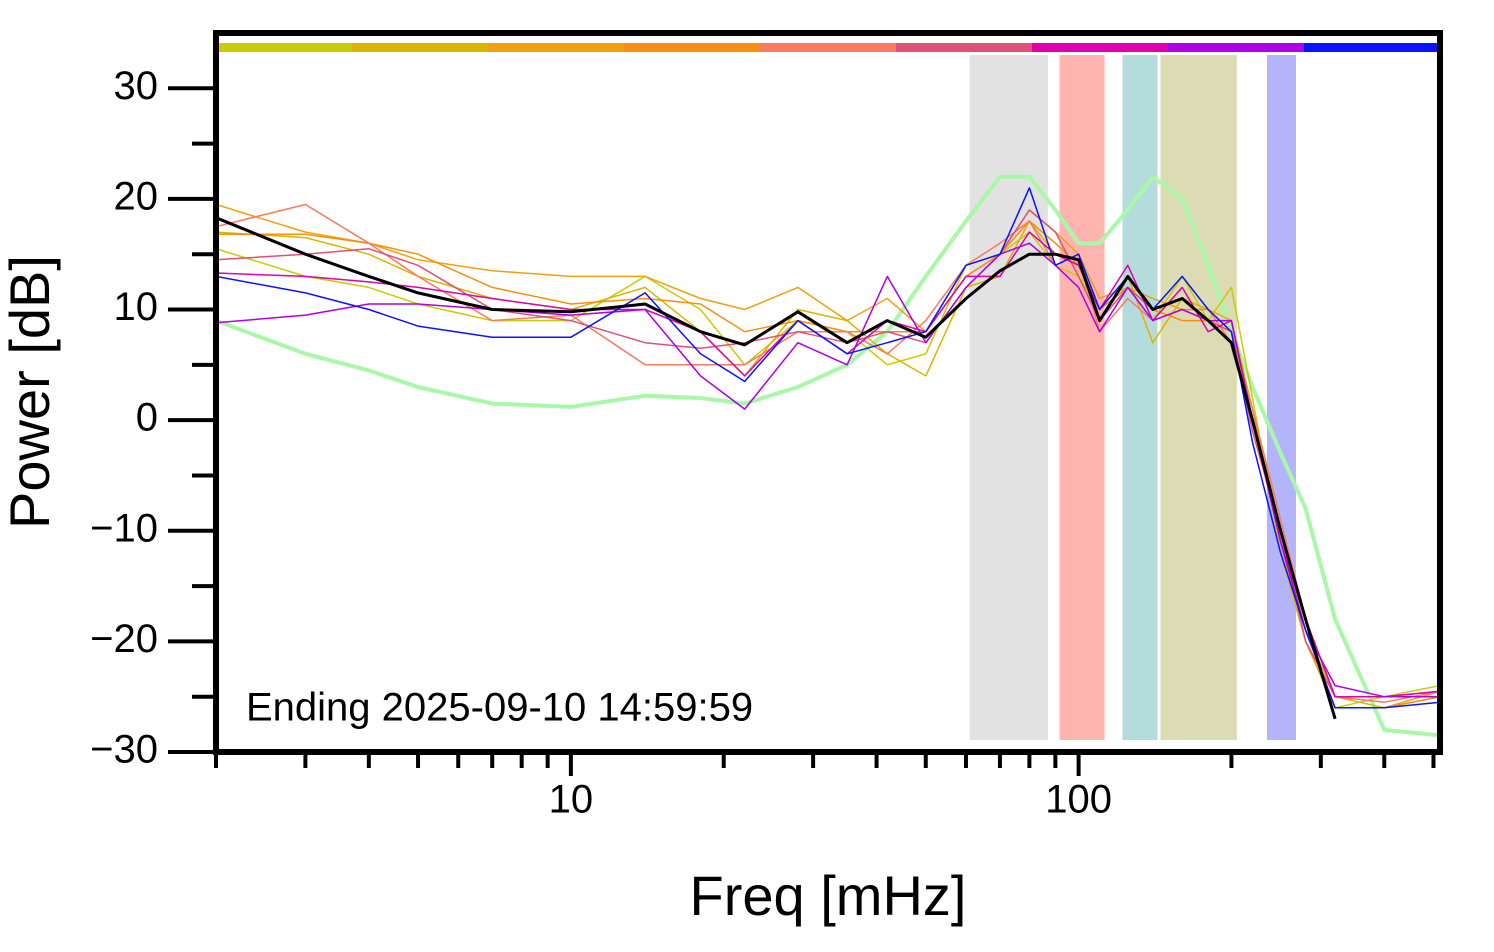 The height and width of the screenshot is (952, 1494). I want to click on y-tick-label: 0, so click(147, 418).